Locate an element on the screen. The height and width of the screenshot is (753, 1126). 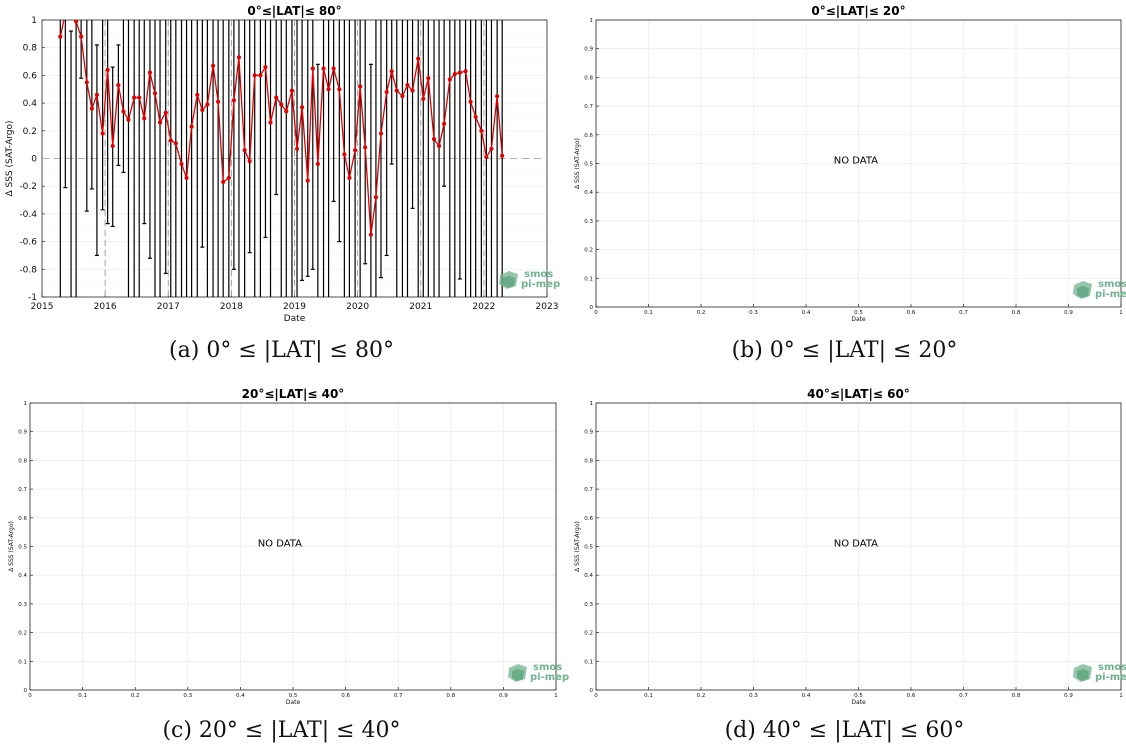
x-tick-label: 2016 is located at coordinates (105, 307).